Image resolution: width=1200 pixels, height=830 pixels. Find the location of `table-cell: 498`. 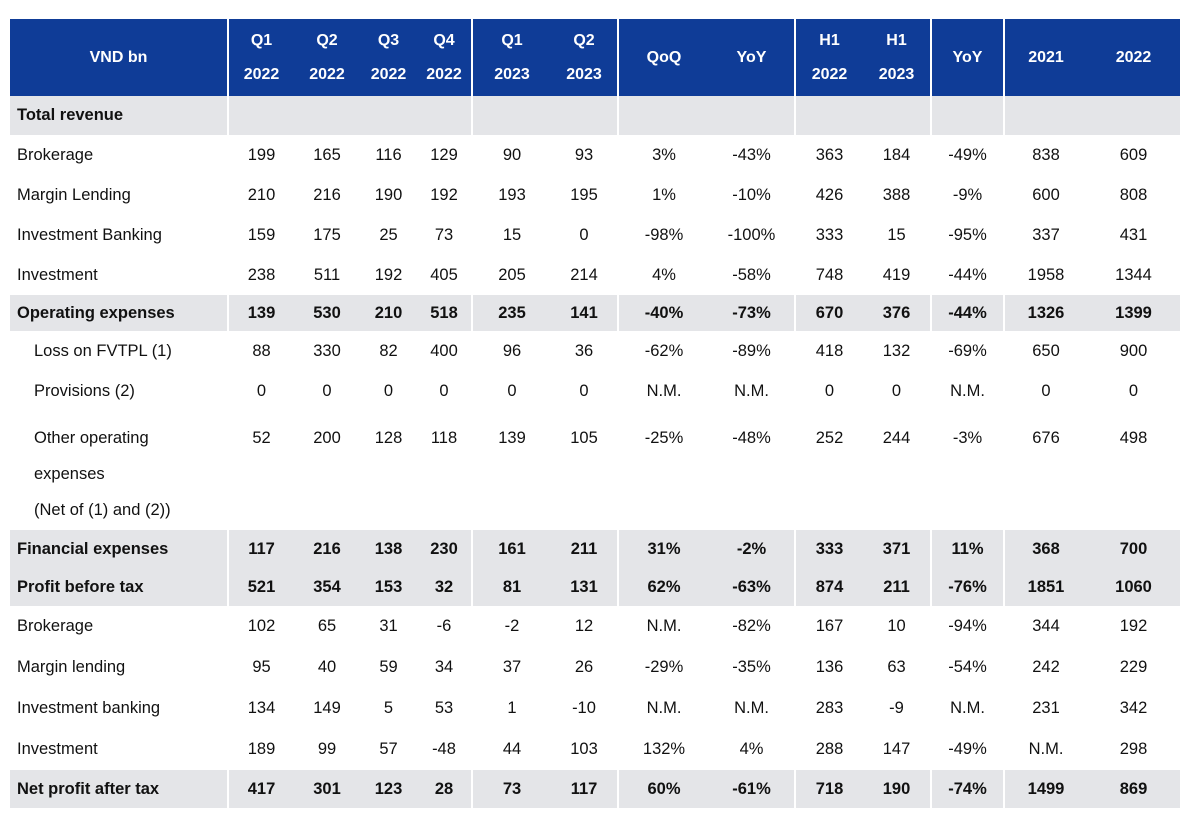

table-cell: 498 is located at coordinates (1133, 438).